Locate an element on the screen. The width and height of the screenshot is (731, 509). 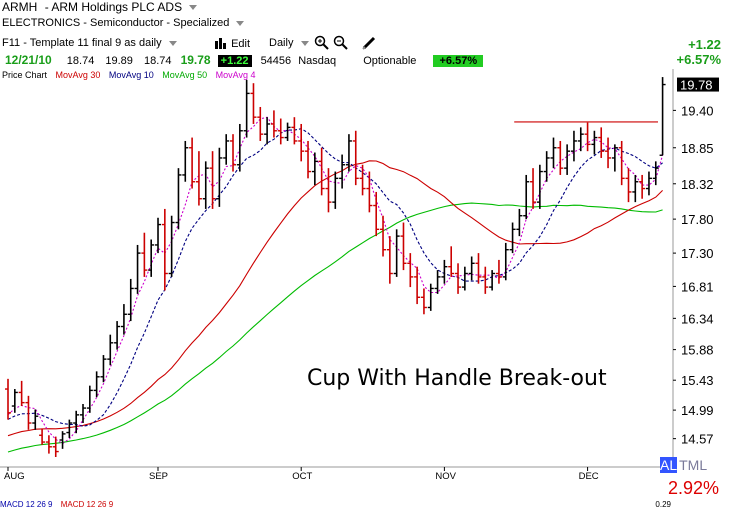
quote-date: 12/21/10 is located at coordinates (28, 60).